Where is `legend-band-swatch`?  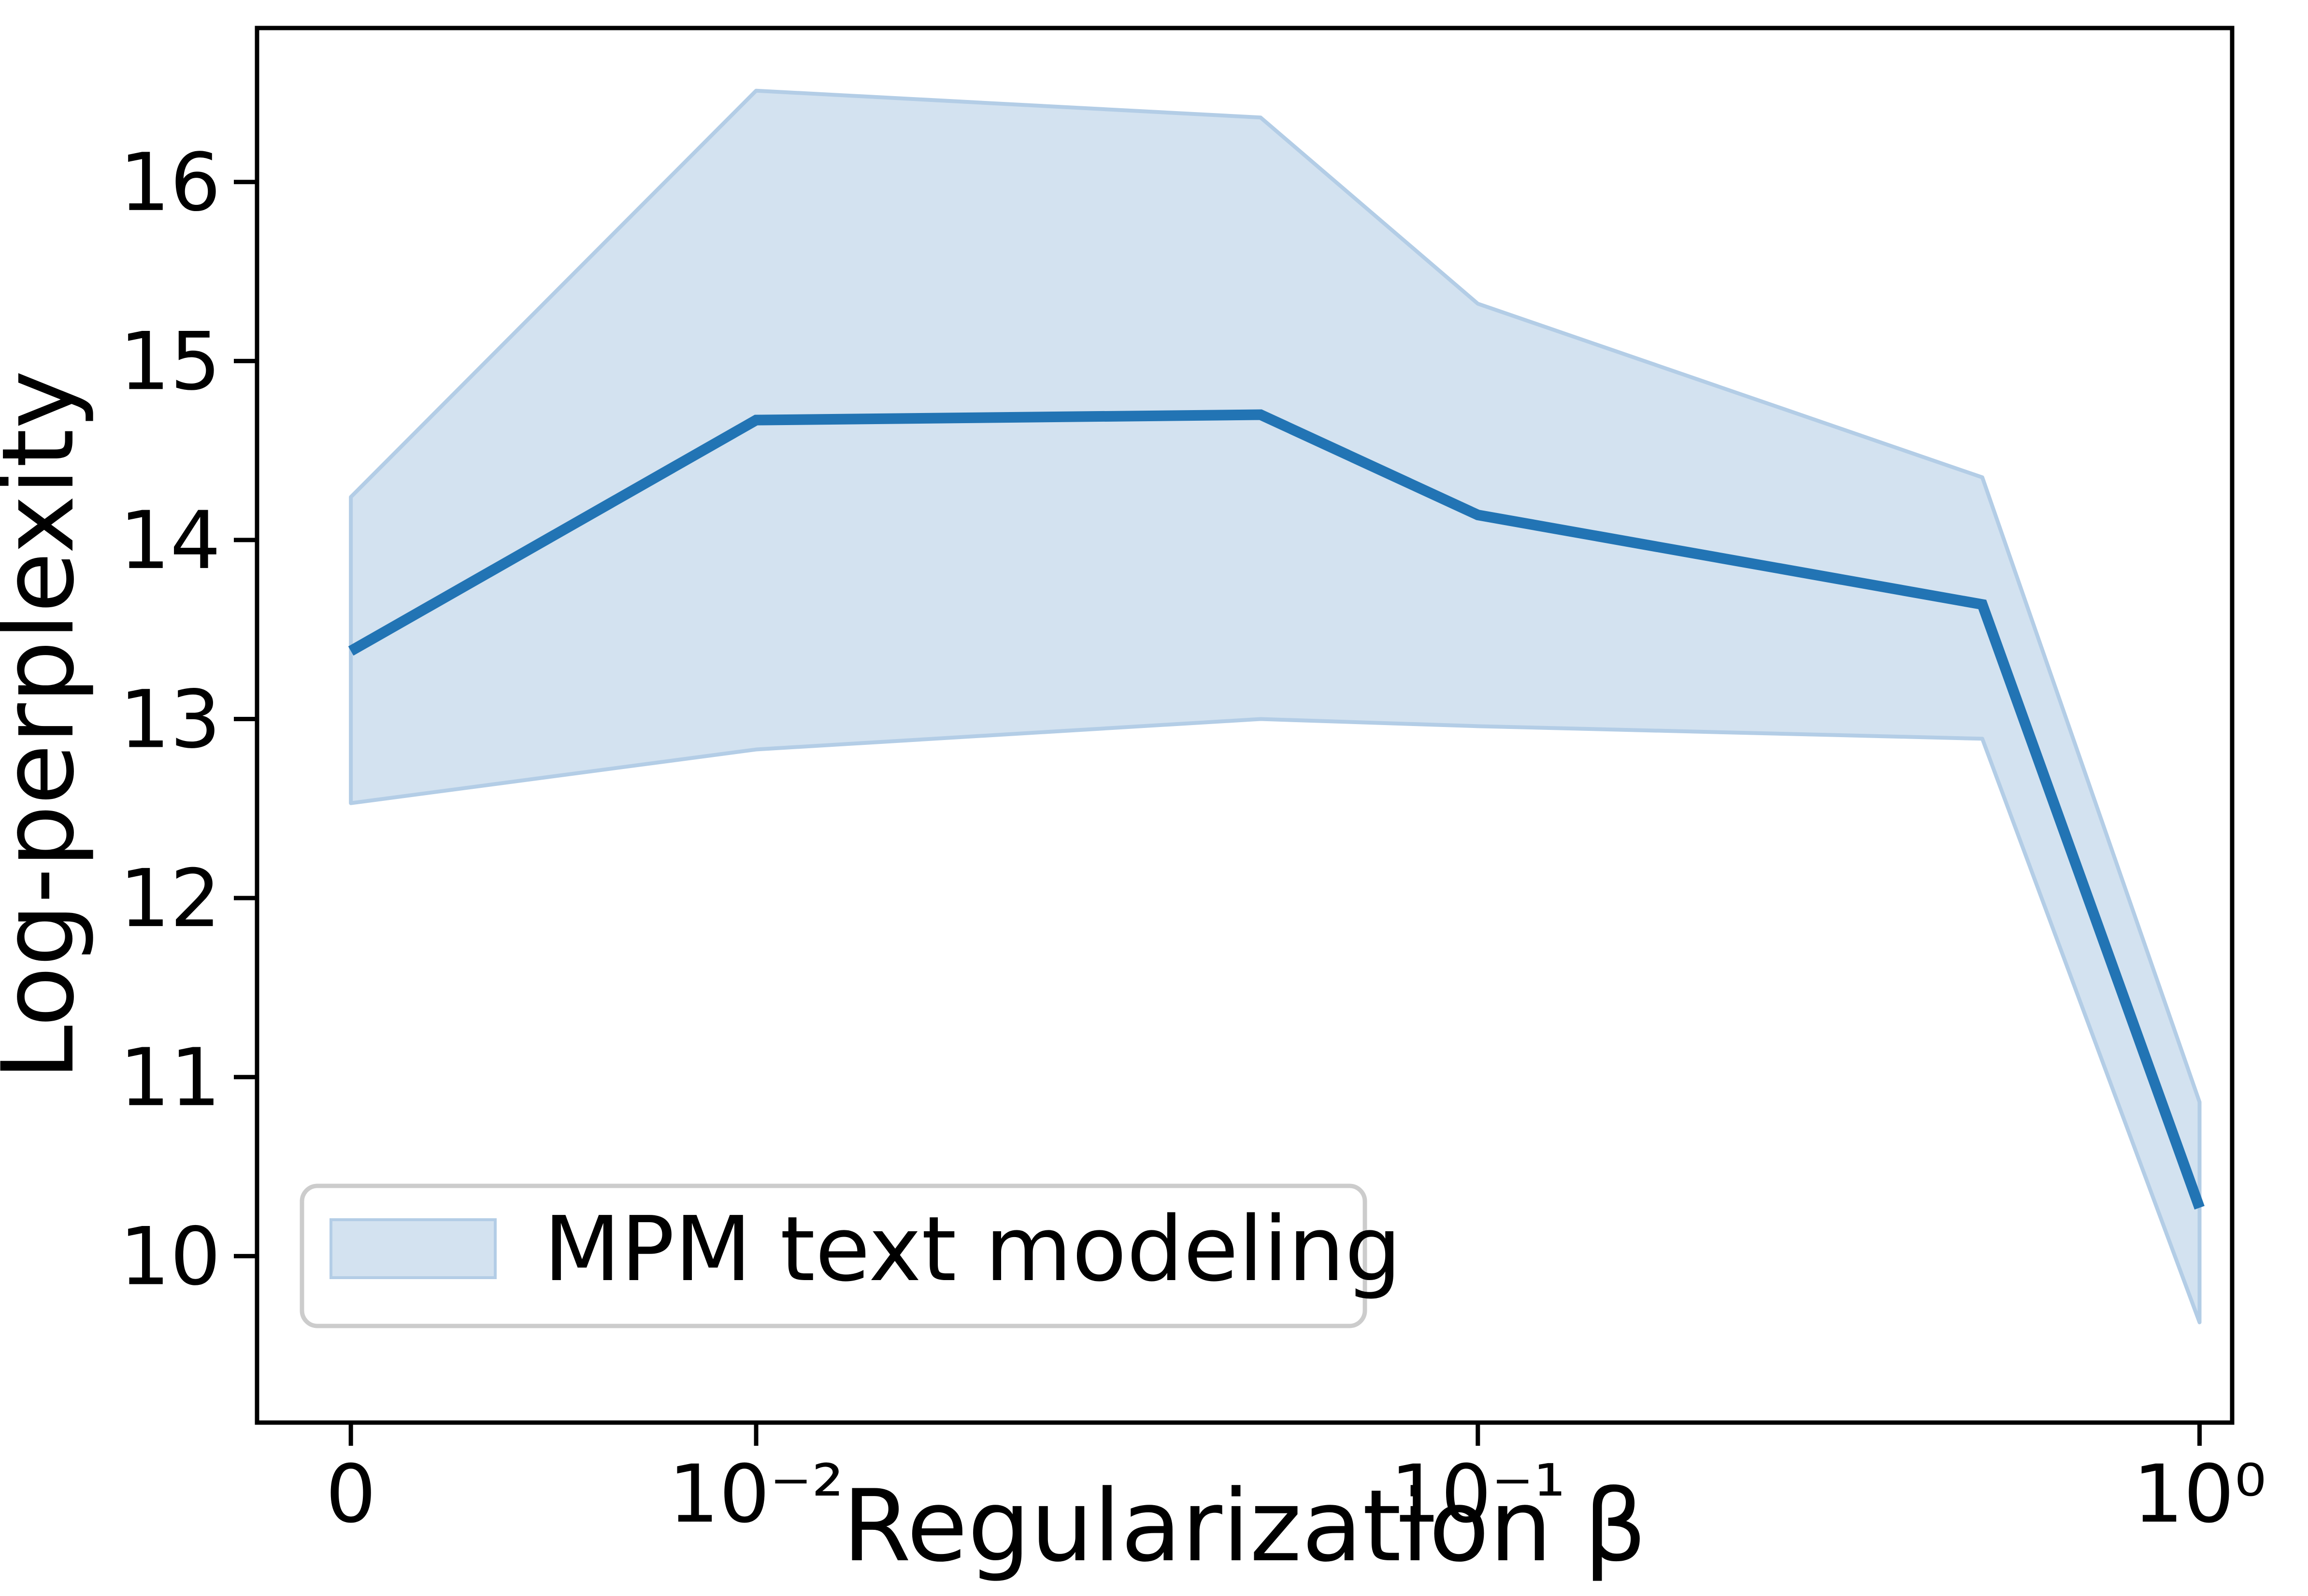 legend-band-swatch is located at coordinates (414, 1248).